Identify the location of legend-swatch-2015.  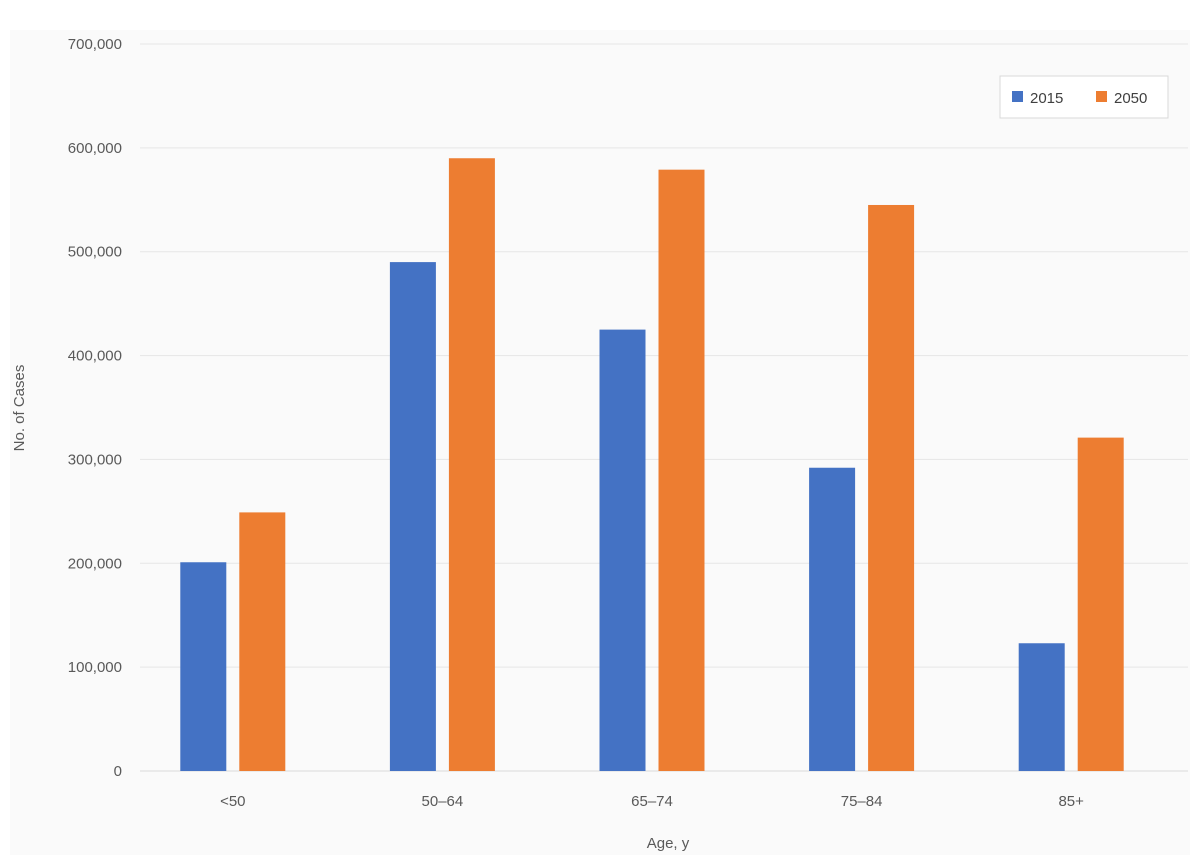
(1017, 96).